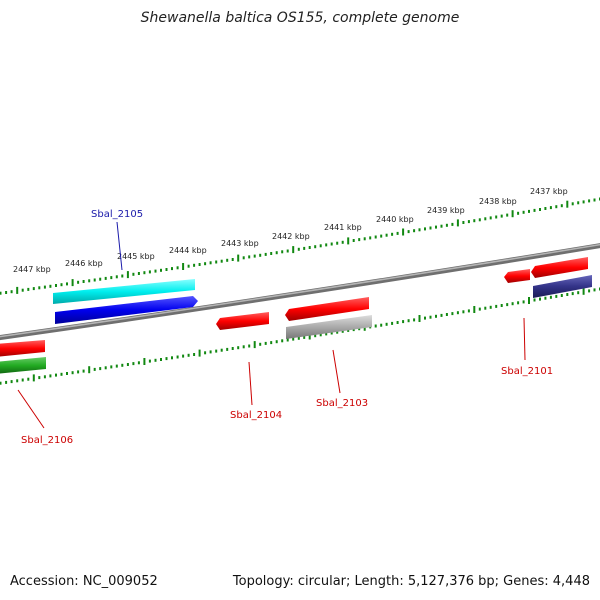 The width and height of the screenshot is (600, 600). What do you see at coordinates (23, 365) in the screenshot?
I see `gene-sbal-2106-green` at bounding box center [23, 365].